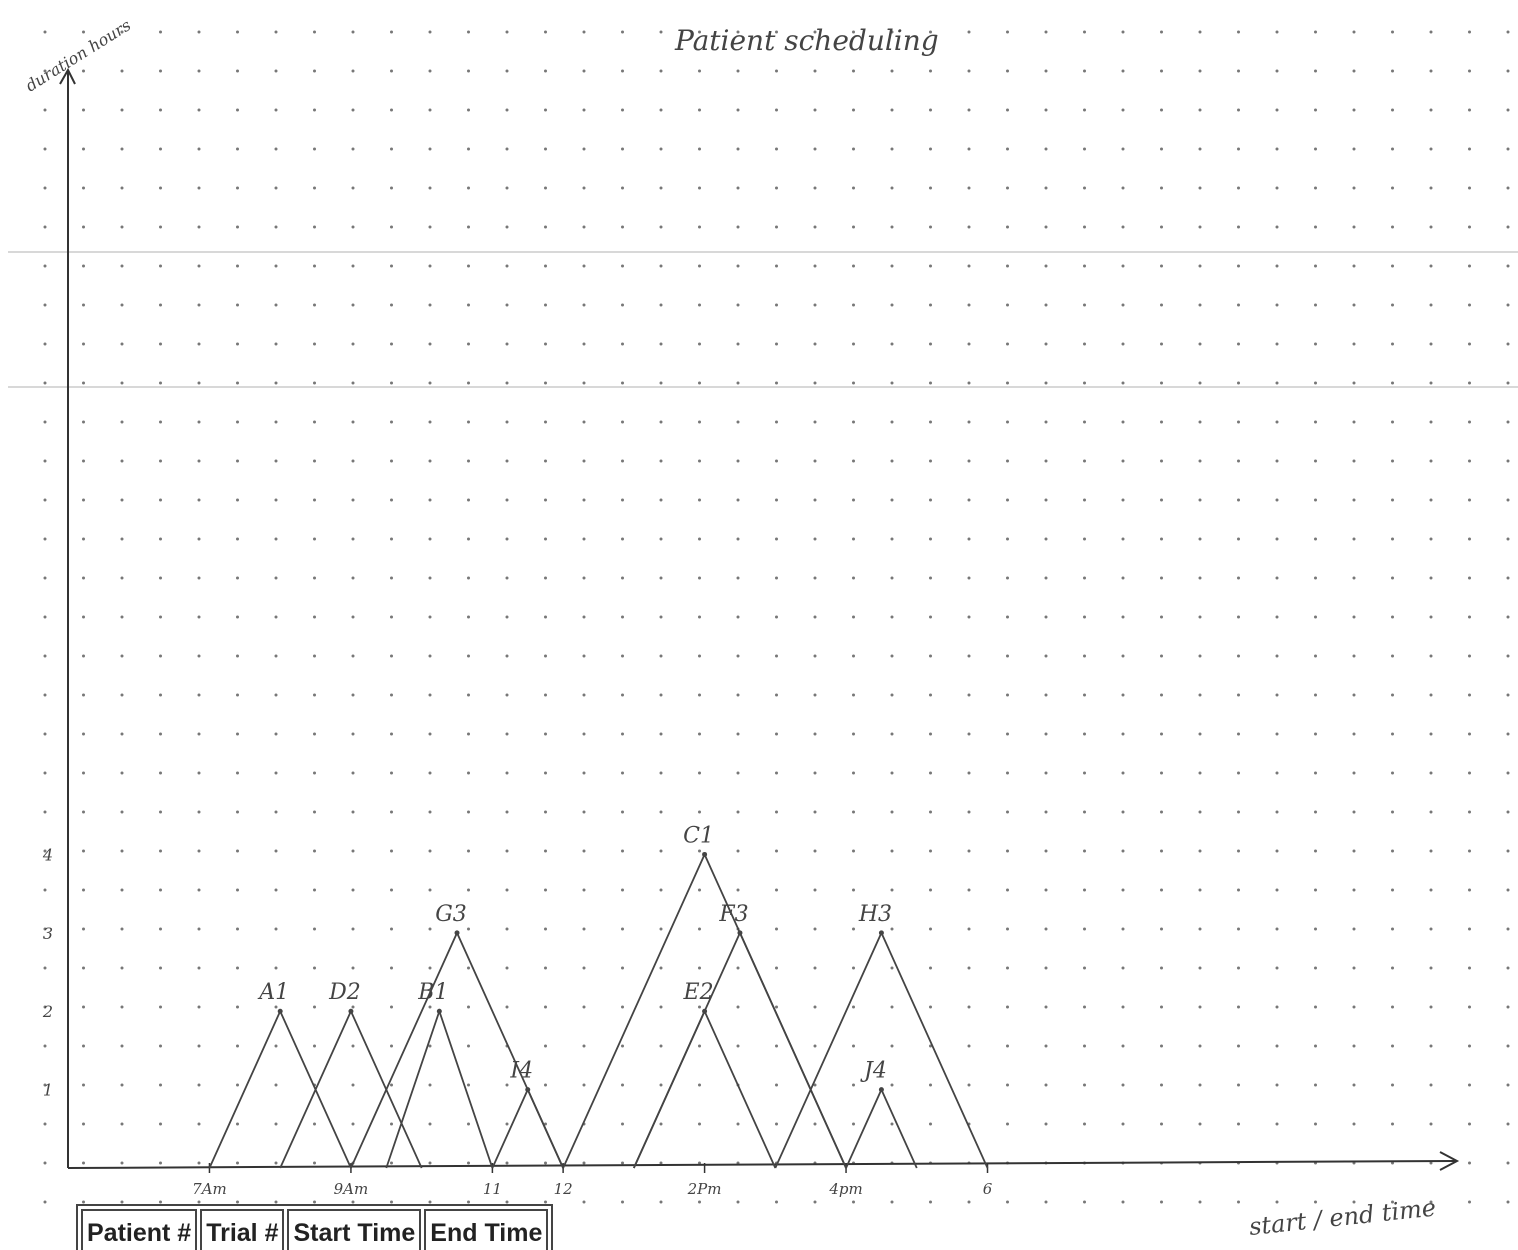  What do you see at coordinates (451, 914) in the screenshot?
I see `patient-label: G3` at bounding box center [451, 914].